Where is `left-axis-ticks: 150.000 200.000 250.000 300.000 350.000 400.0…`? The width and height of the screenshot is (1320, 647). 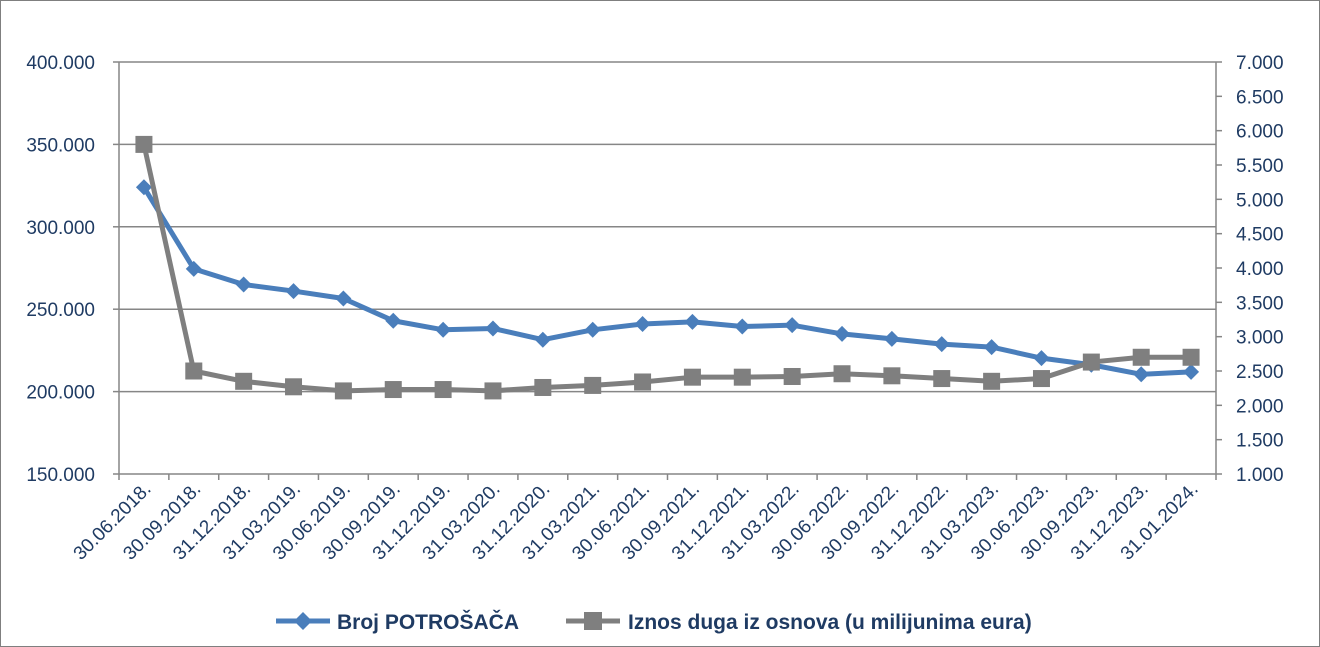 left-axis-ticks: 150.000 200.000 250.000 300.000 350.000 400.0… is located at coordinates (72, 269).